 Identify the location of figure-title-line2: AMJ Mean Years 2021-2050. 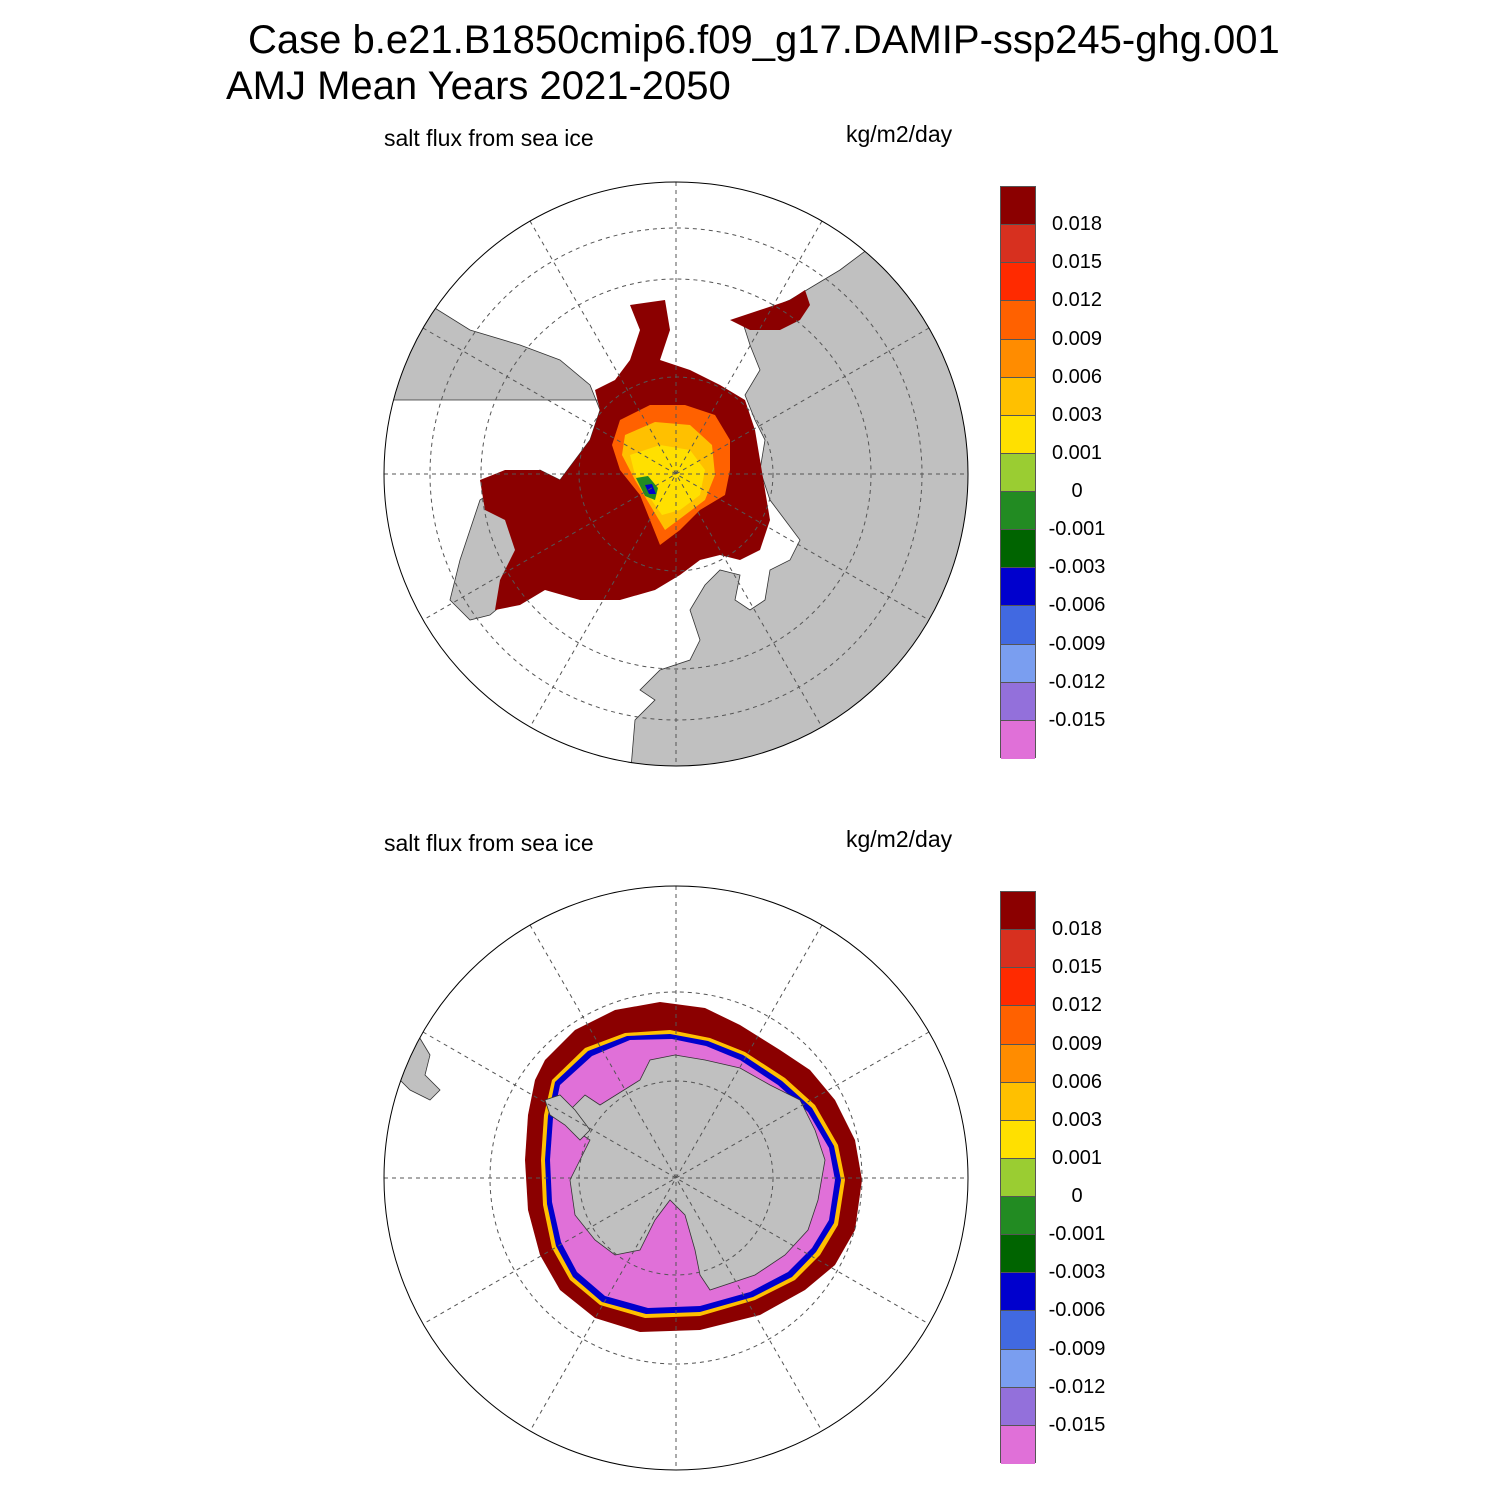
(478, 86).